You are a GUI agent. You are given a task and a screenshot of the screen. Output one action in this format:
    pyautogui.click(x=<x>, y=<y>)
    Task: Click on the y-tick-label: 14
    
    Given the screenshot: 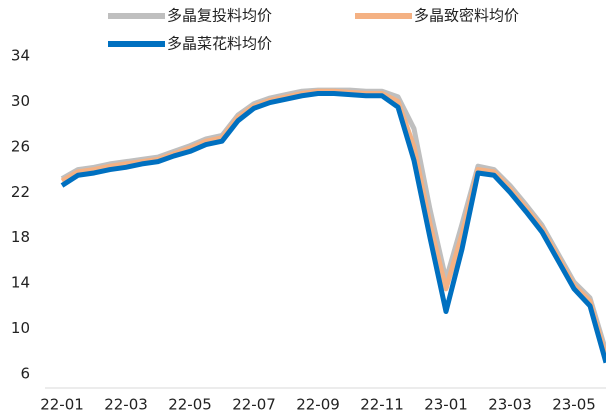 What is the action you would take?
    pyautogui.click(x=20, y=283)
    